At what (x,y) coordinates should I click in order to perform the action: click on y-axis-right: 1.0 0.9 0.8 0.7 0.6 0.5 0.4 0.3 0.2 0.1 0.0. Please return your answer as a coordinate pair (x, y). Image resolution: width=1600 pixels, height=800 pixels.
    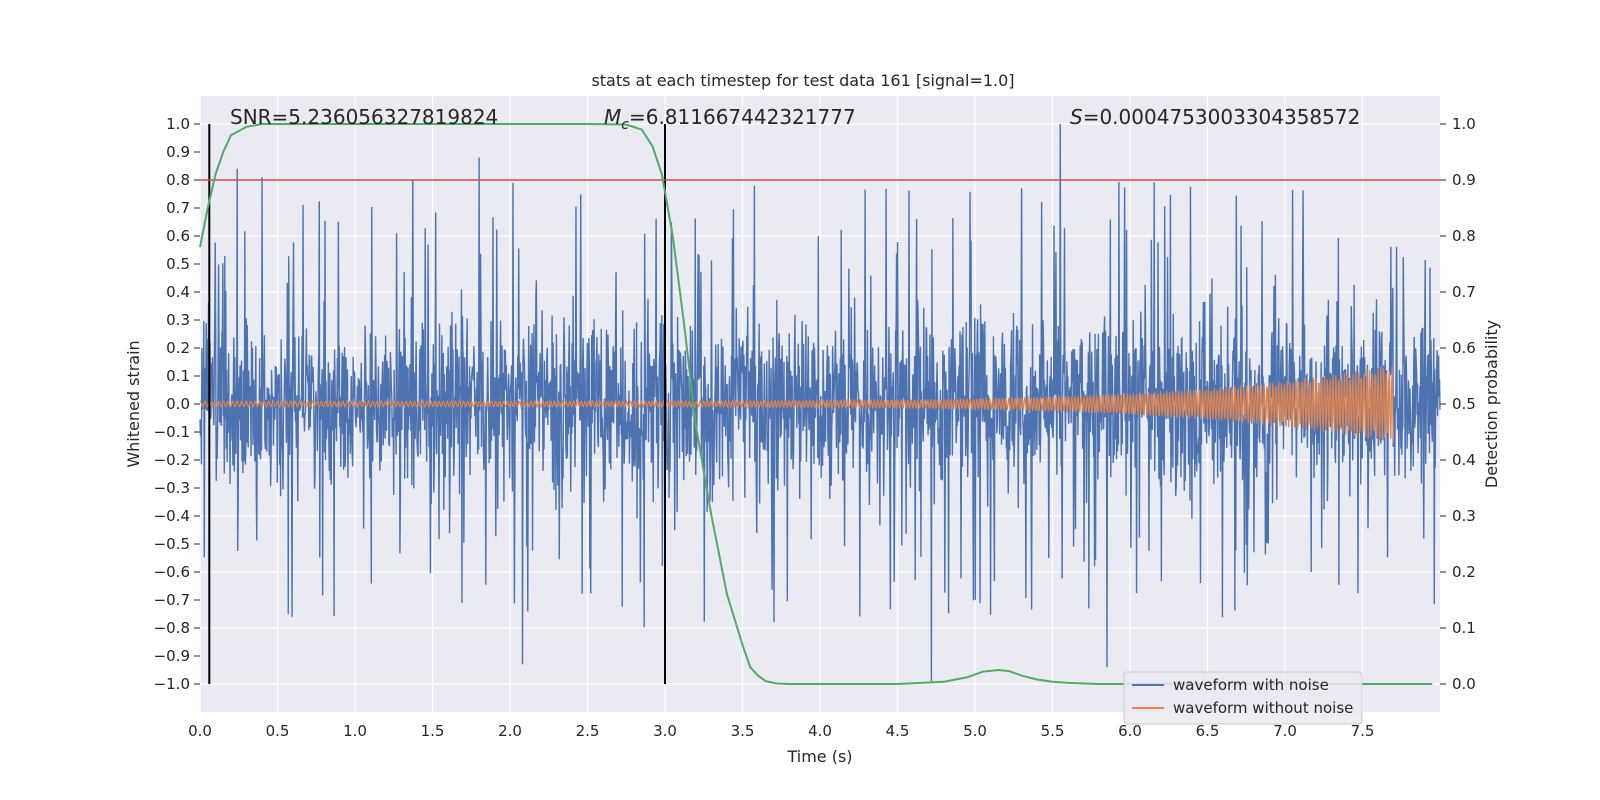
    Looking at the image, I should click on (1458, 404).